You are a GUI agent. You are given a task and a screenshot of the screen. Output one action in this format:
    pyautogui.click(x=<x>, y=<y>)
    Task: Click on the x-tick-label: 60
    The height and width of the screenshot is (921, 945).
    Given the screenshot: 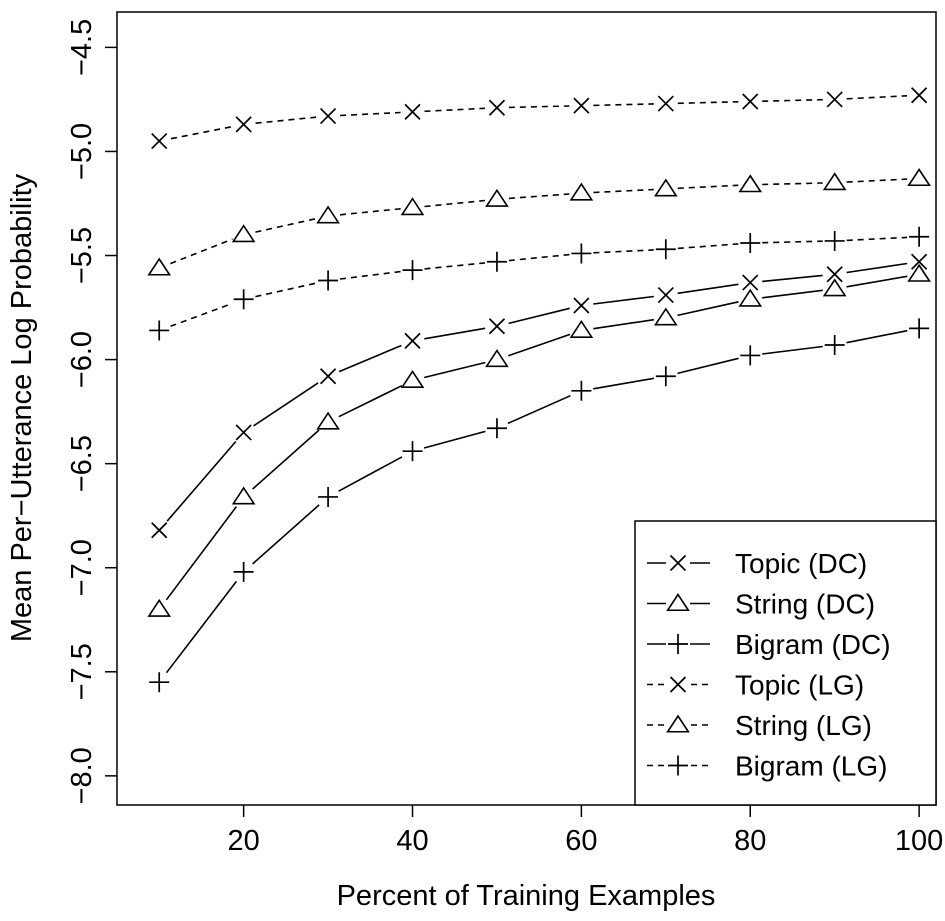 What is the action you would take?
    pyautogui.click(x=581, y=841)
    